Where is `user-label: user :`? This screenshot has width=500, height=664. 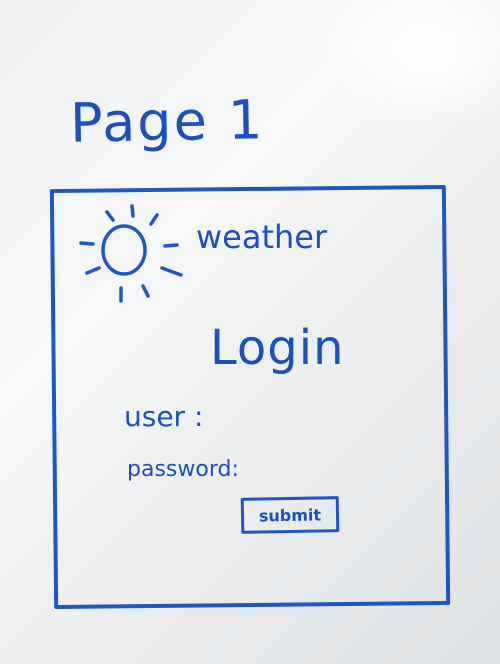 user-label: user : is located at coordinates (164, 416).